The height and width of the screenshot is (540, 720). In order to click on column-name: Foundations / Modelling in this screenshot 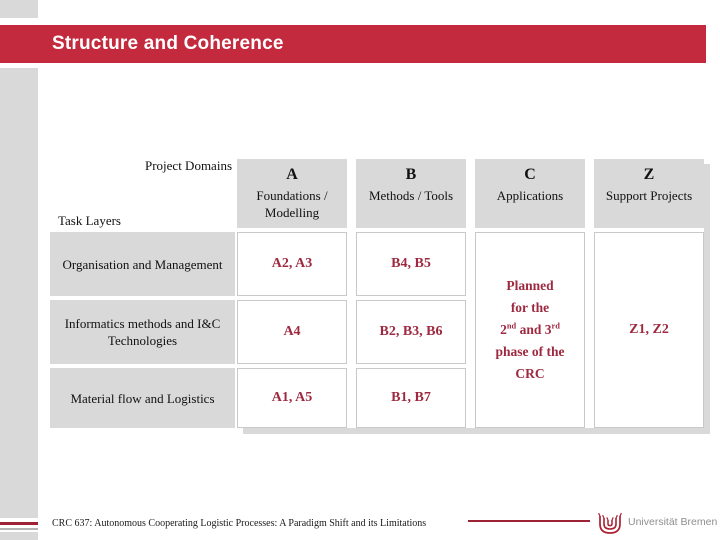, I will do `click(292, 204)`.